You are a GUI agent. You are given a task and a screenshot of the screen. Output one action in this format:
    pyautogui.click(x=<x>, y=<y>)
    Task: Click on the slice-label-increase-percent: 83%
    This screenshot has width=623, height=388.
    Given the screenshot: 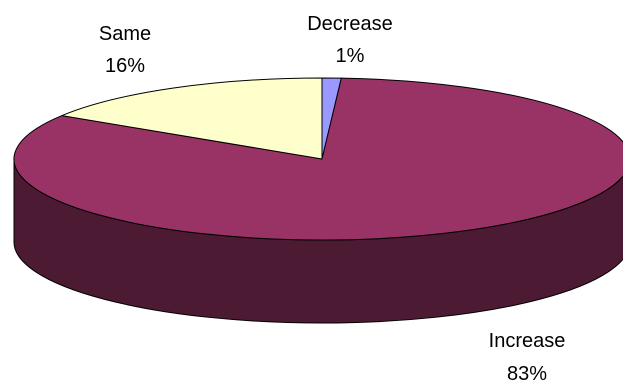 What is the action you would take?
    pyautogui.click(x=527, y=374)
    